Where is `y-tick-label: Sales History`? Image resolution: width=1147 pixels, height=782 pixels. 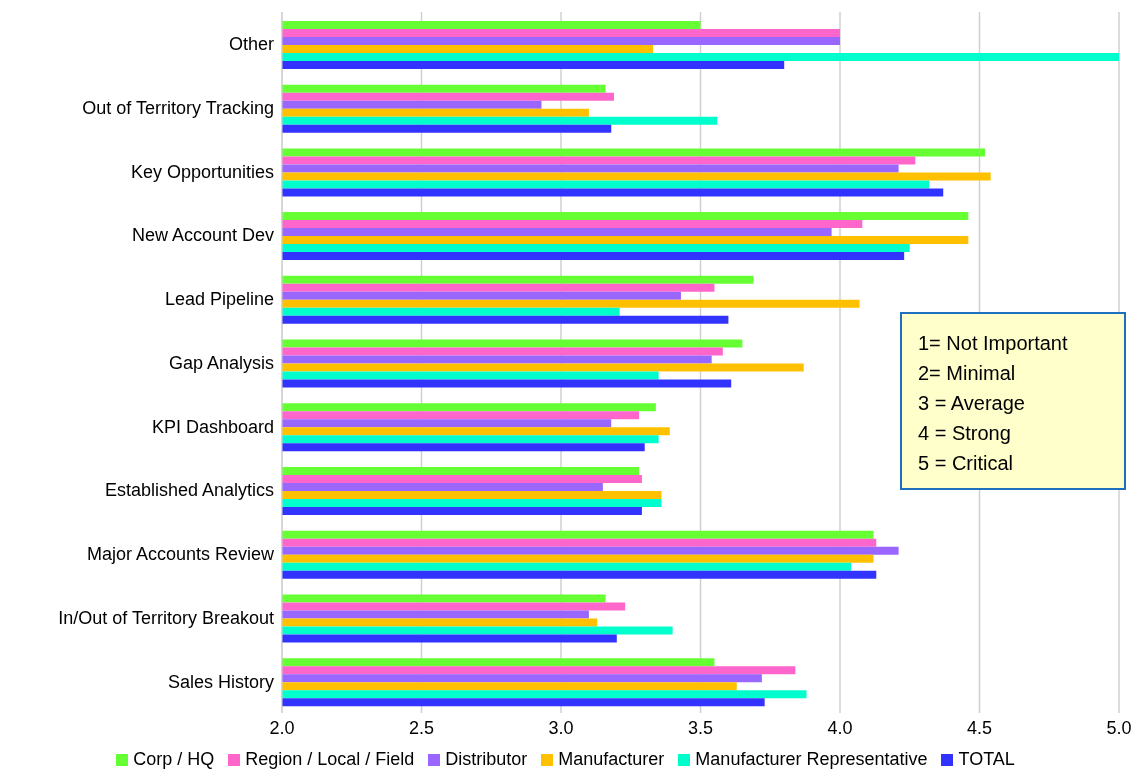
y-tick-label: Sales History is located at coordinates (220, 681).